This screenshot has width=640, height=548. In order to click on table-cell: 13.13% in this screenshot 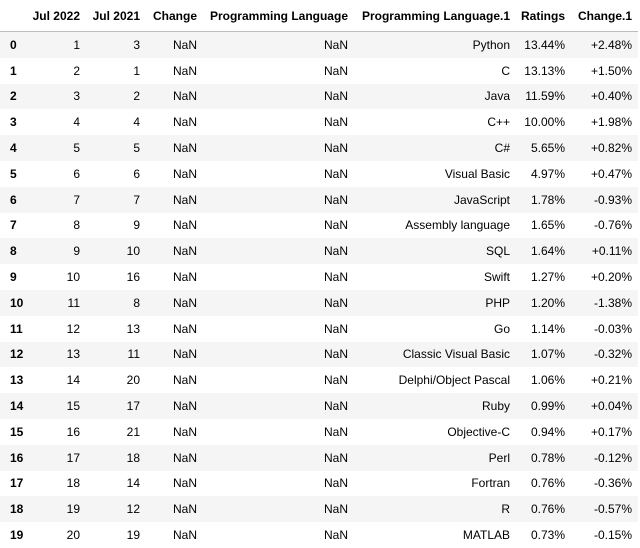, I will do `click(544, 70)`.